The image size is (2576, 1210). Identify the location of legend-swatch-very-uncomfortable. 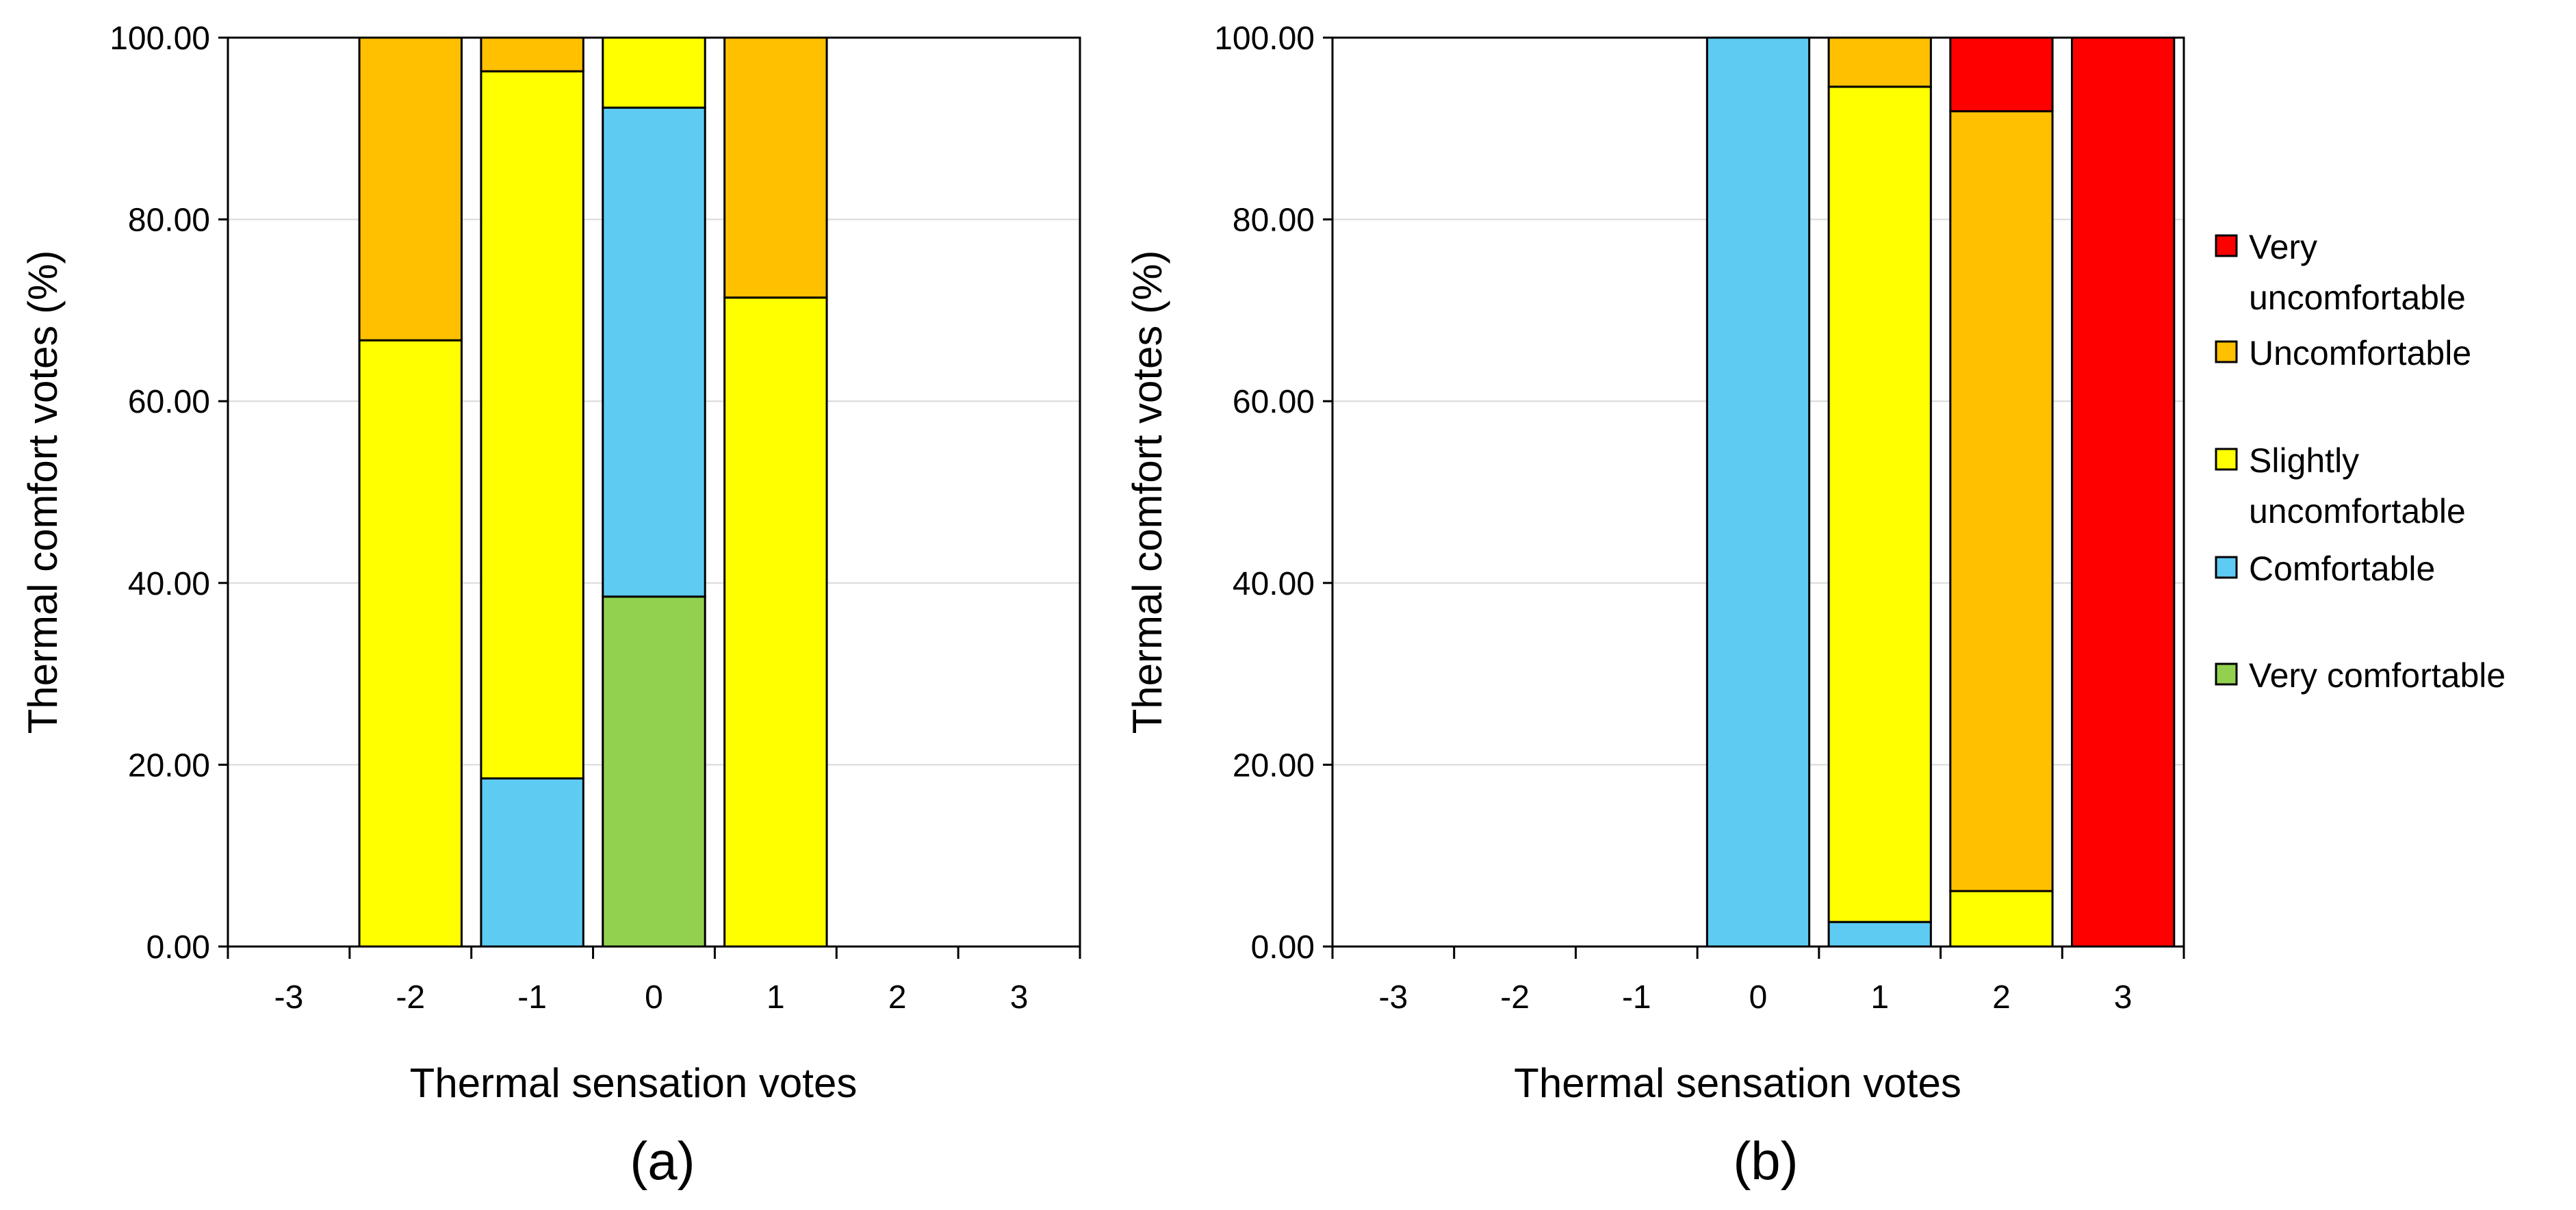
(2226, 245).